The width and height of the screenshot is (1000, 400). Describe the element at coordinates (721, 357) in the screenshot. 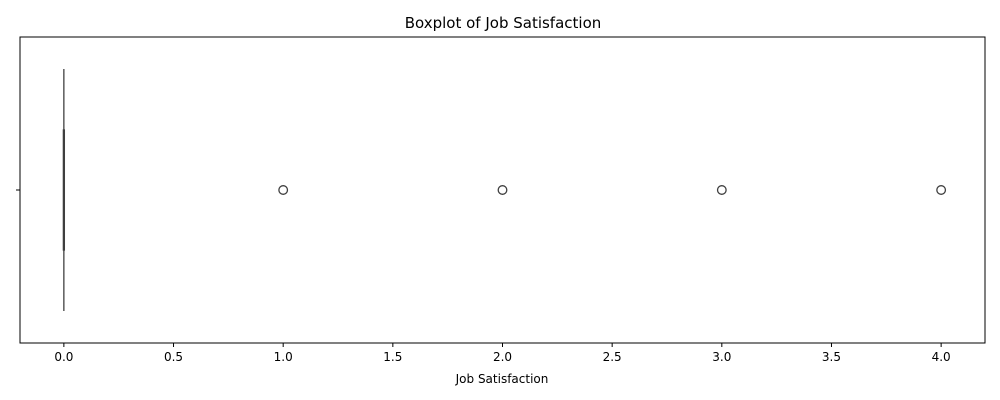

I see `x-tick-label: 3.0` at that location.